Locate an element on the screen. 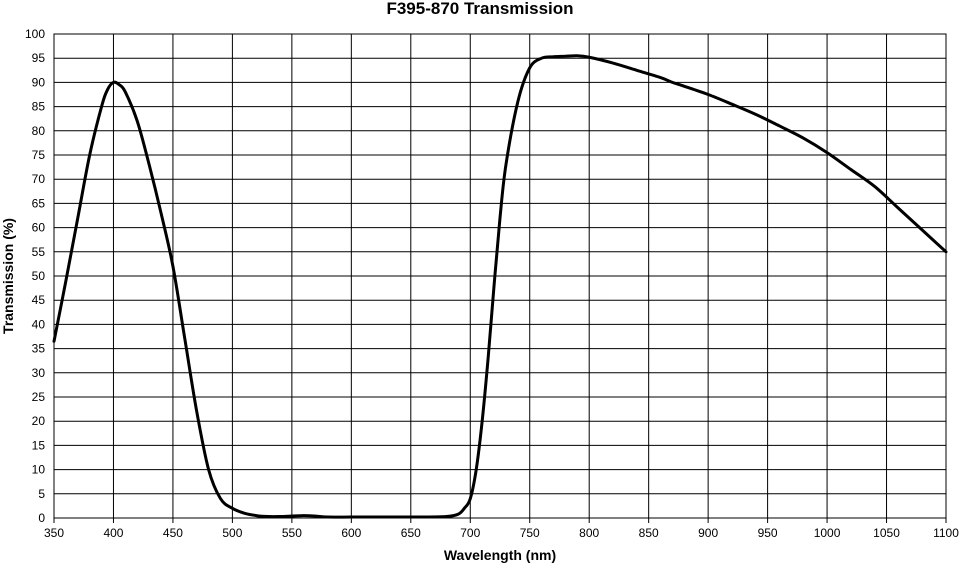 The width and height of the screenshot is (960, 565). y-tick-label: 20 is located at coordinates (39, 421).